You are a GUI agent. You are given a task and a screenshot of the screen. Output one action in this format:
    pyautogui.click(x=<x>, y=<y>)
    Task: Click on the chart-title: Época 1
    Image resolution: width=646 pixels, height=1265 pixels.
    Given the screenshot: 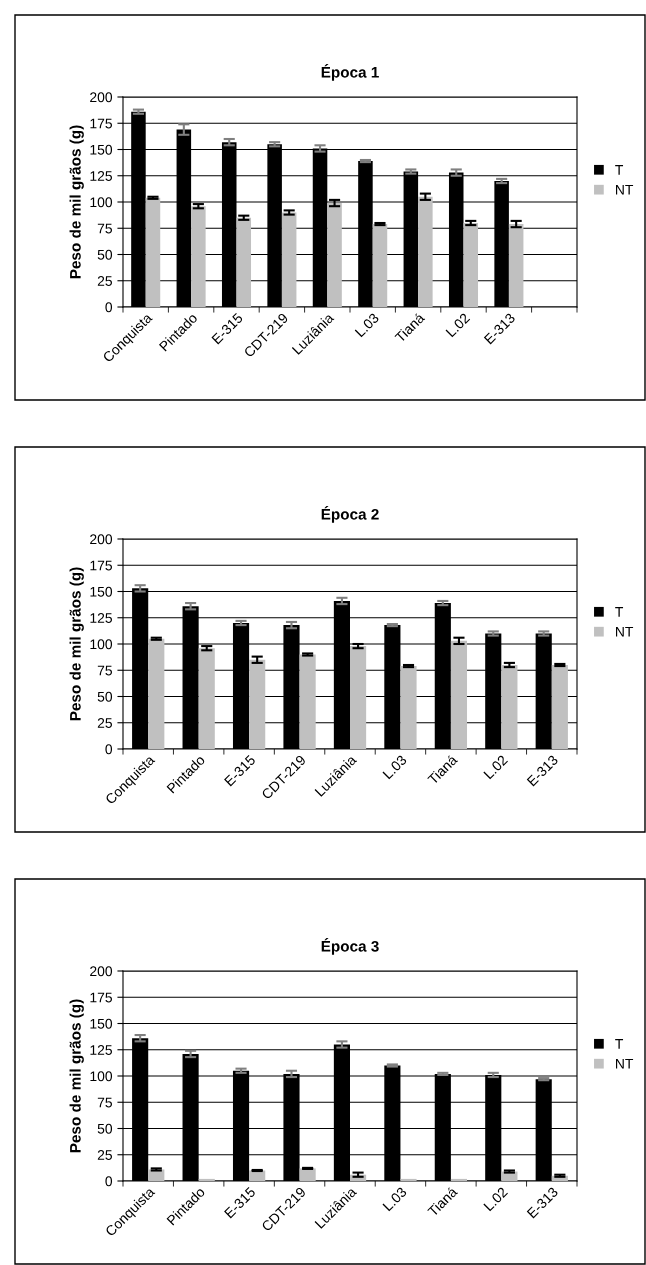 What is the action you would take?
    pyautogui.click(x=350, y=72)
    